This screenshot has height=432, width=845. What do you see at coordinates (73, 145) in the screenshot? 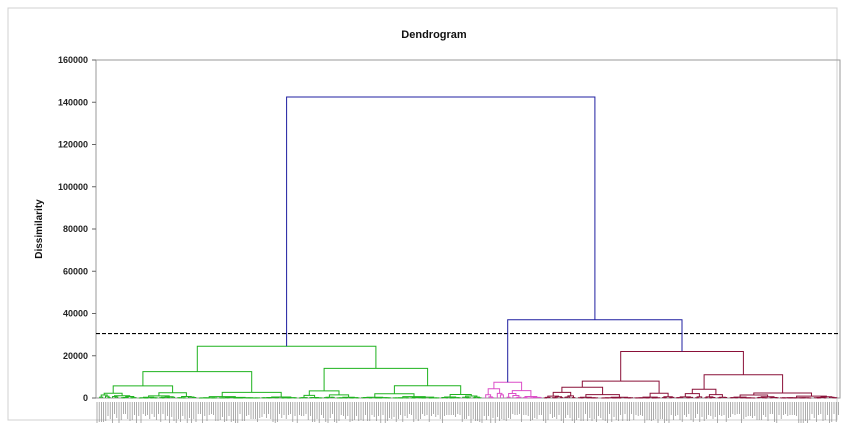
I see `y-tick-label: 120000` at bounding box center [73, 145].